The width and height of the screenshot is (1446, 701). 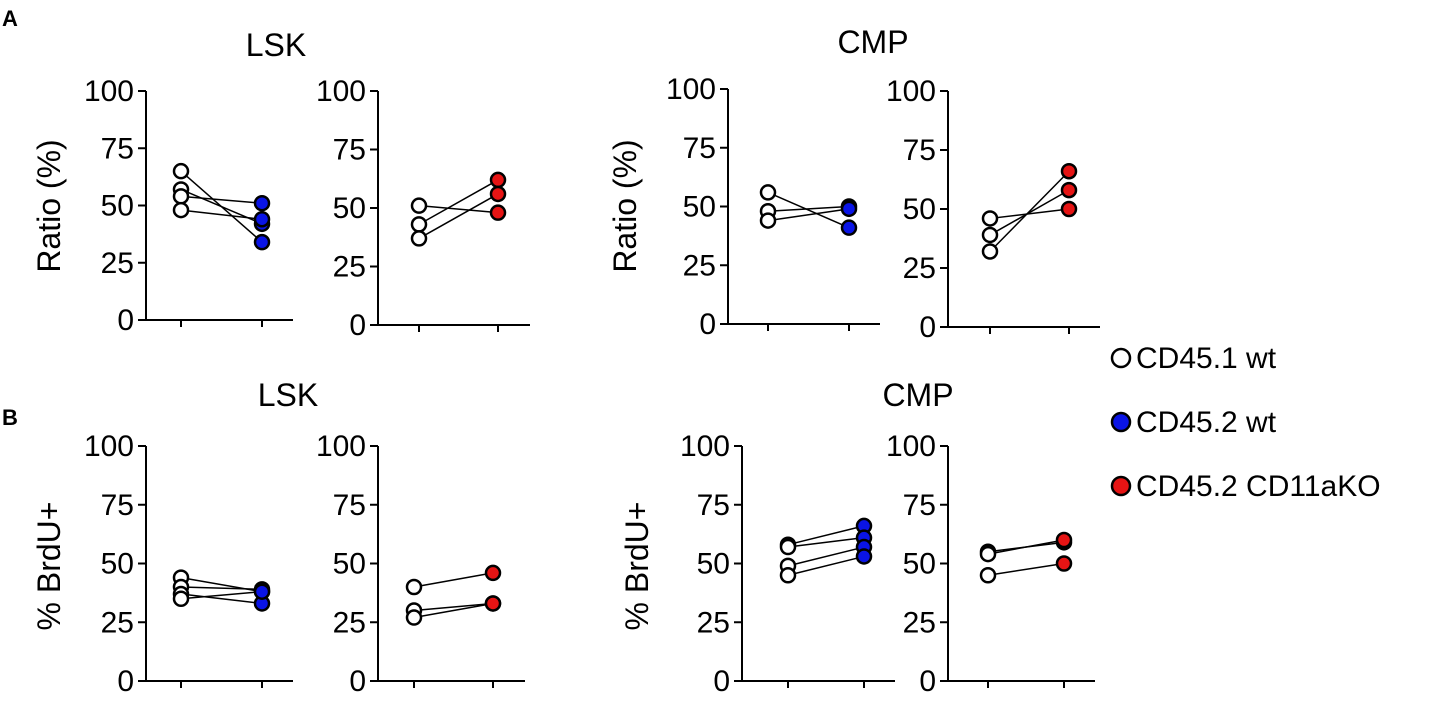 What do you see at coordinates (917, 395) in the screenshot?
I see `title-b-cmp: CMP` at bounding box center [917, 395].